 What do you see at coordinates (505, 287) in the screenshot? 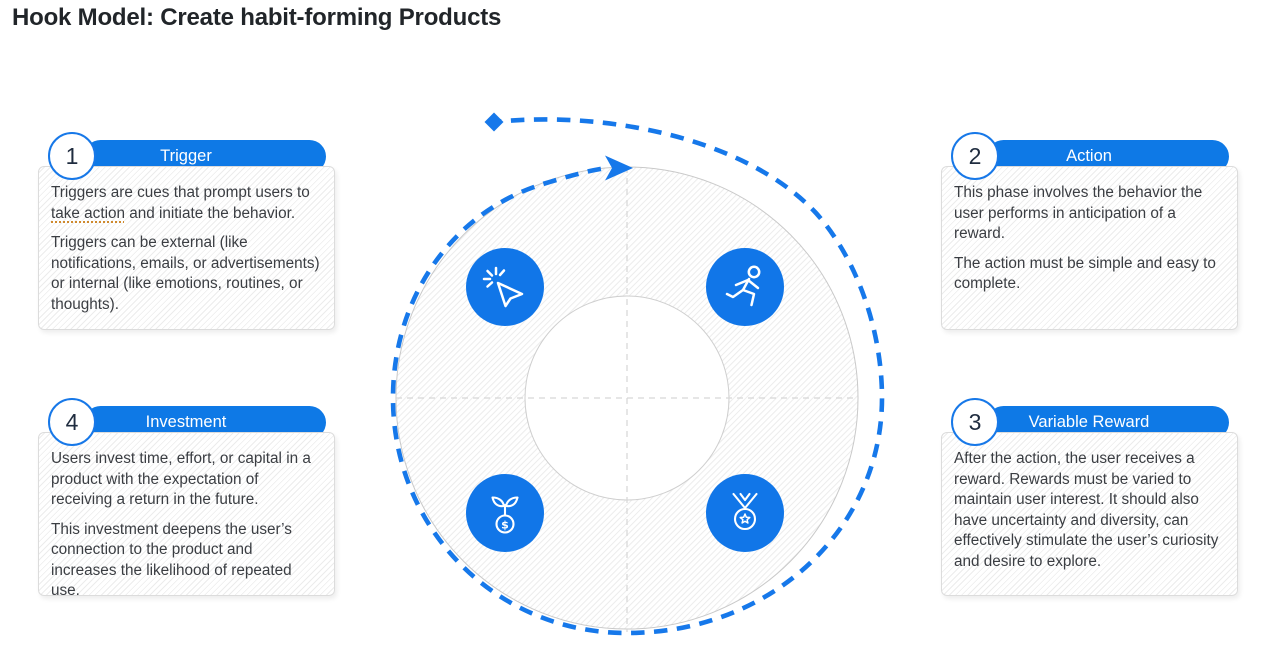
I see `cursor-click-icon` at bounding box center [505, 287].